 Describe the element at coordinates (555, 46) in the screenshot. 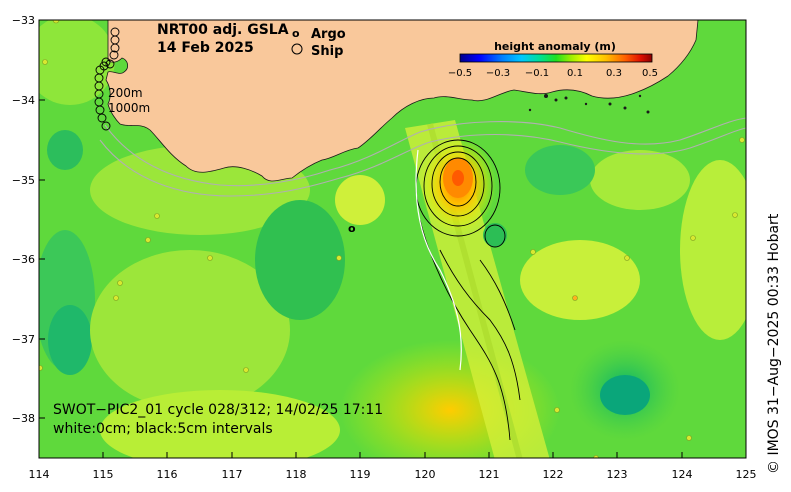

I see `colorbar-title: height anomaly (m)` at that location.